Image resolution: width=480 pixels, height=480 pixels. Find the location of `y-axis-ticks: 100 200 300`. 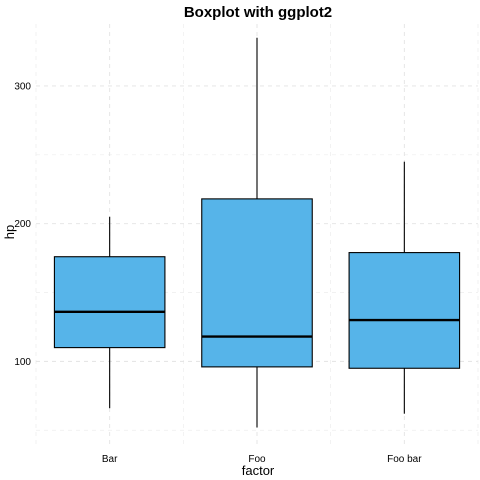

y-axis-ticks: 100 200 300 is located at coordinates (22, 224).